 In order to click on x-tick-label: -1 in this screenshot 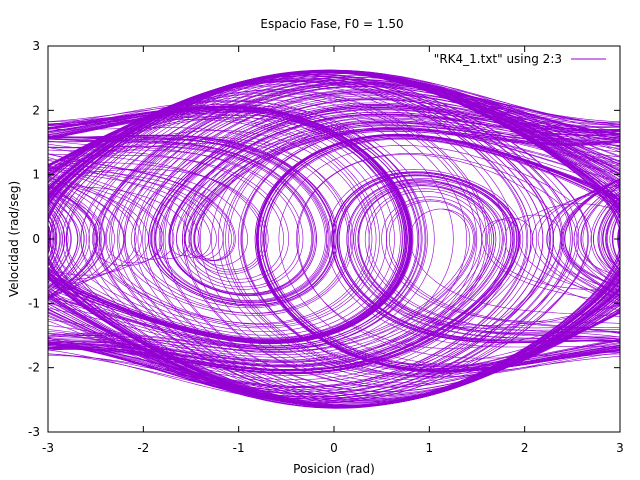, I will do `click(239, 448)`.